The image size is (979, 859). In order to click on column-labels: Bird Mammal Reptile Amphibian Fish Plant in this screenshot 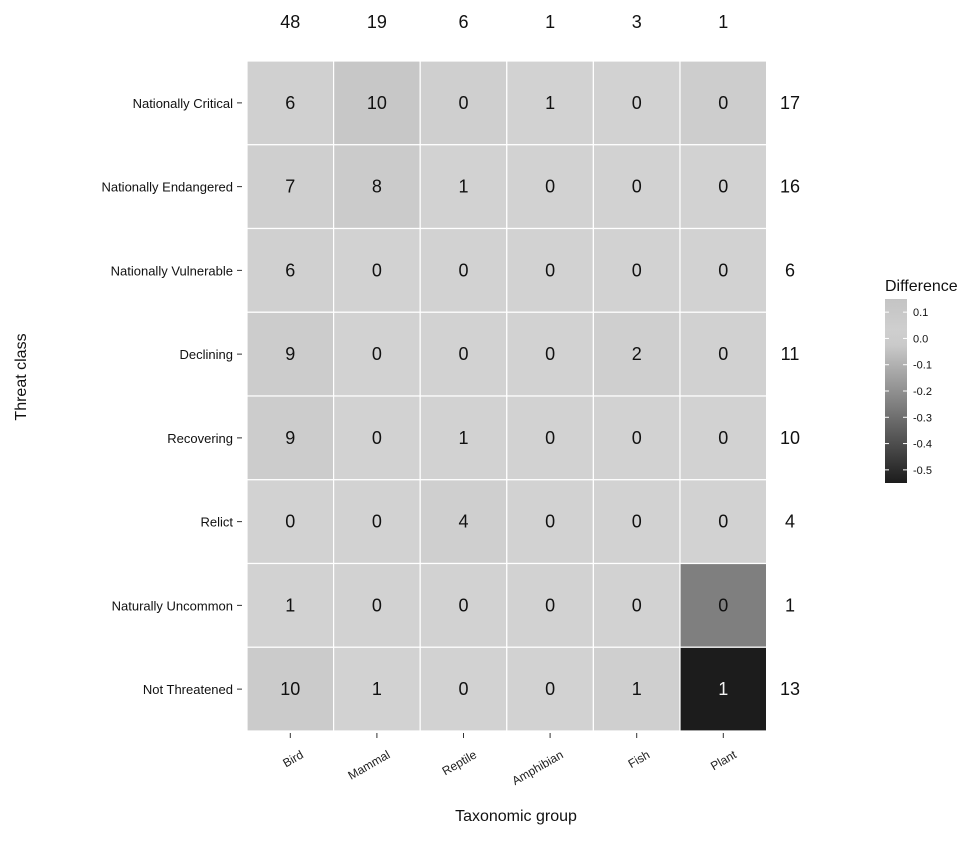, I will do `click(509, 760)`.